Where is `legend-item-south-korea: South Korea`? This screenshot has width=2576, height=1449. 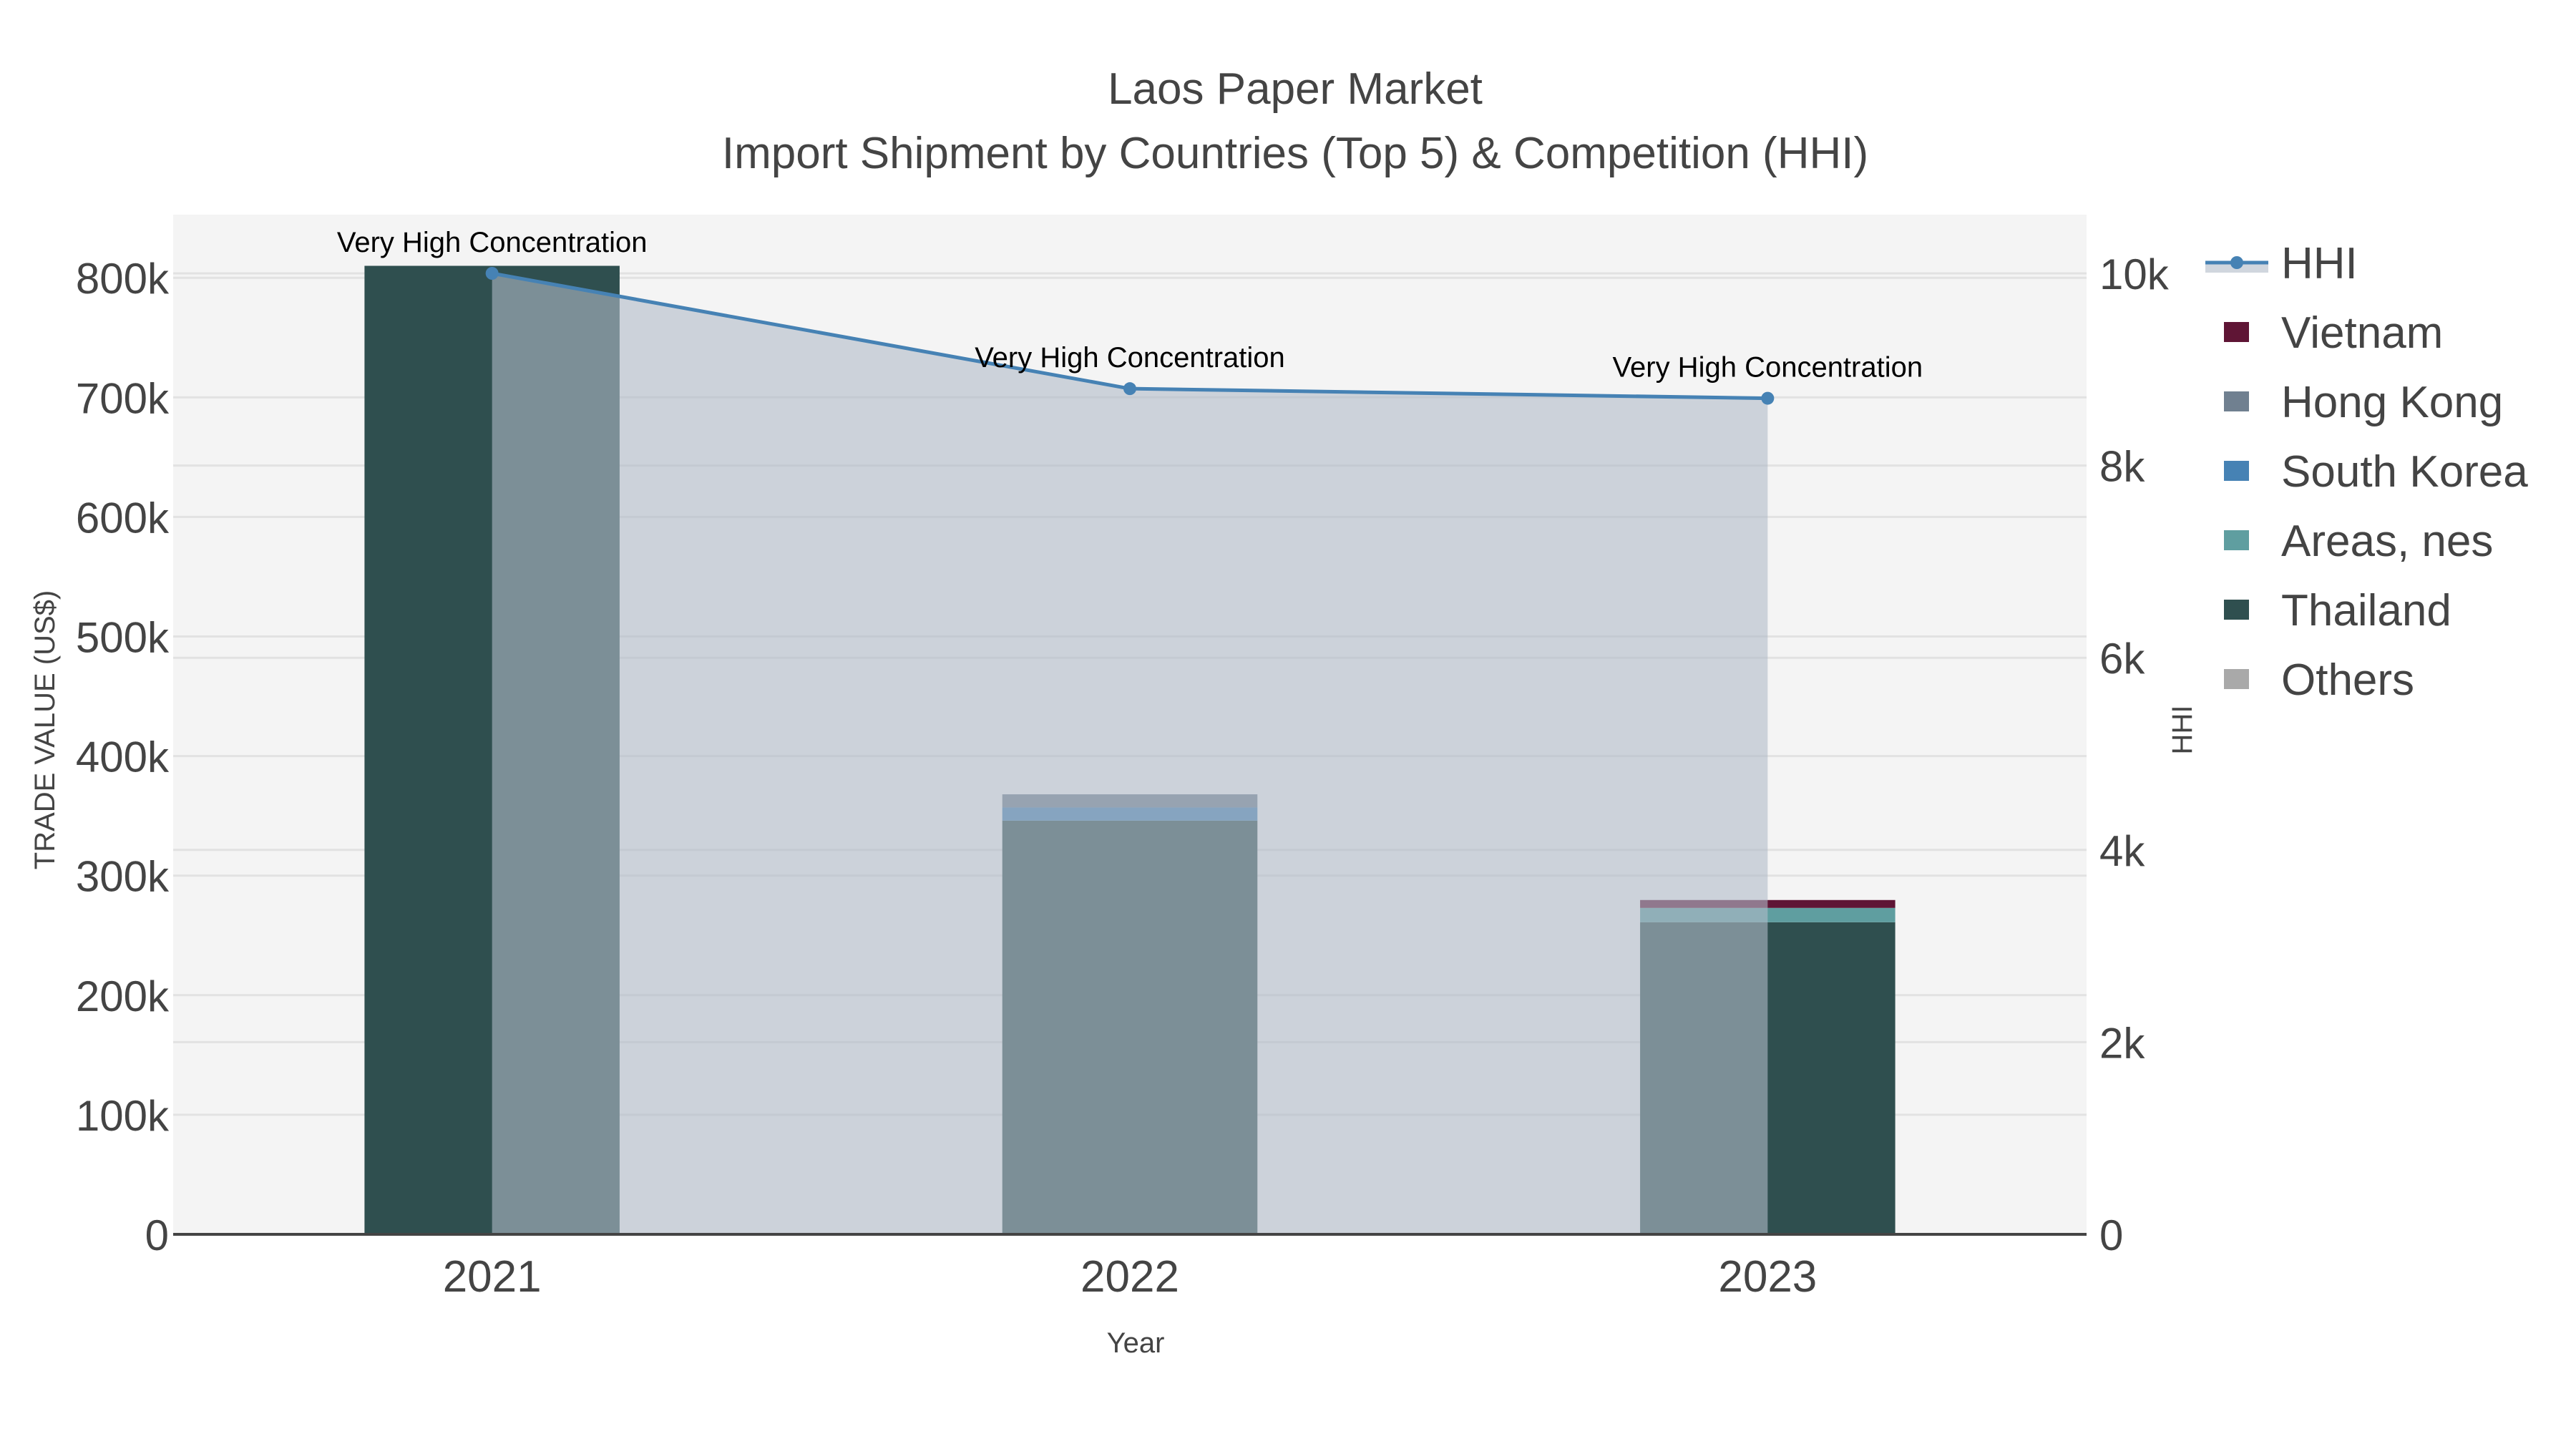 legend-item-south-korea: South Korea is located at coordinates (2376, 472).